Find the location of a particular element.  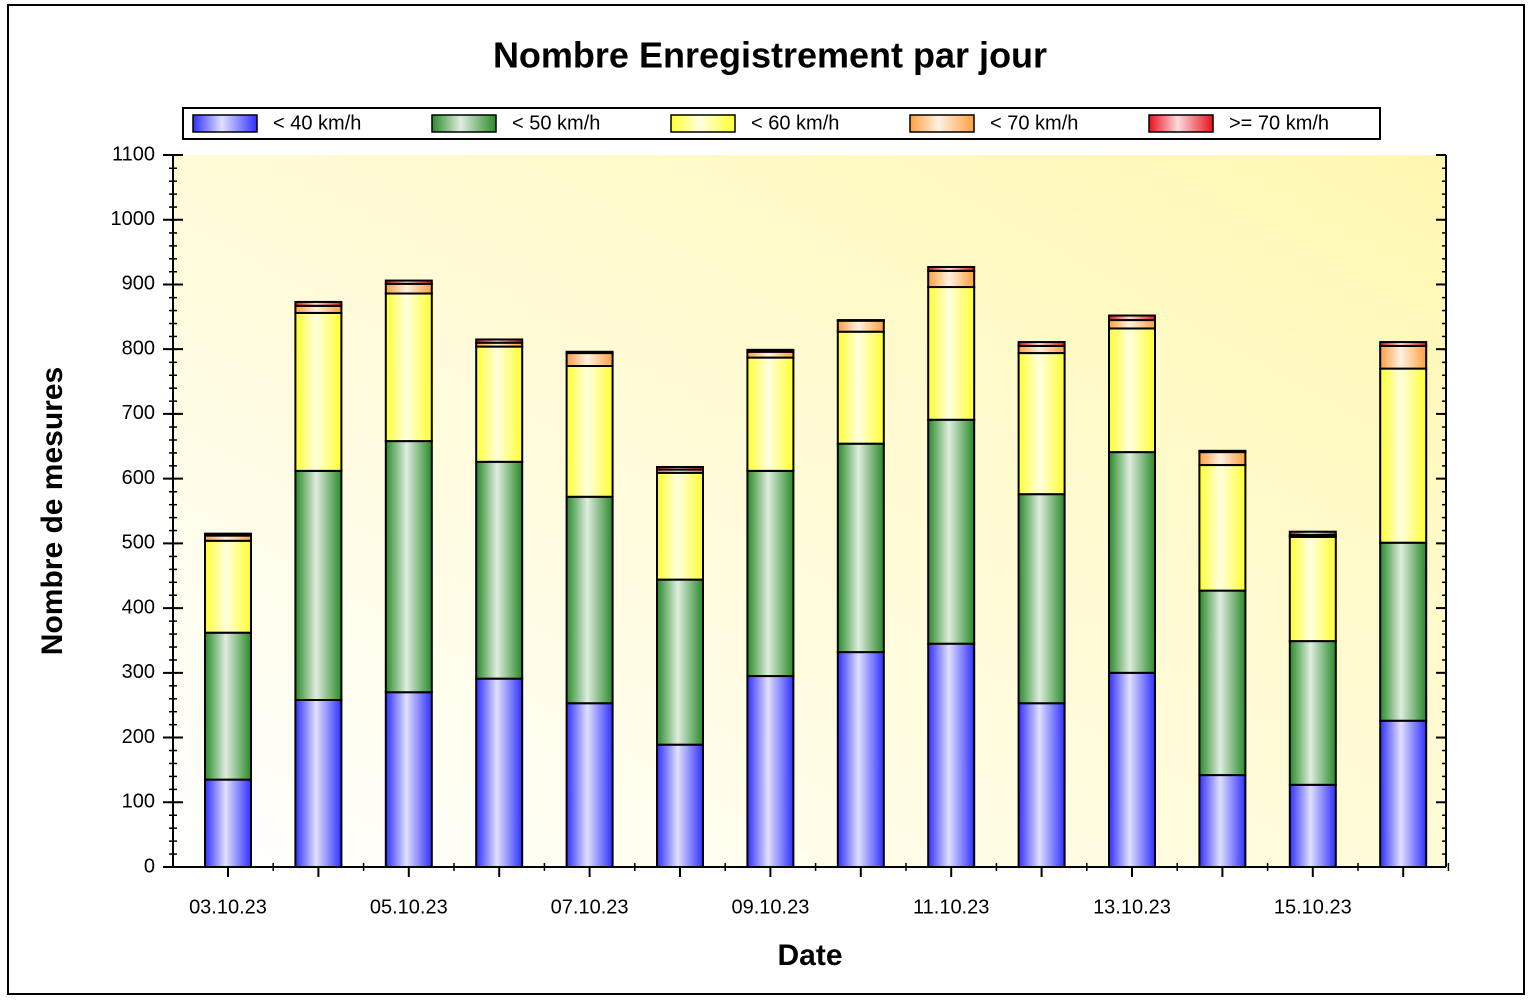

x-axis-label: Date is located at coordinates (809, 955).